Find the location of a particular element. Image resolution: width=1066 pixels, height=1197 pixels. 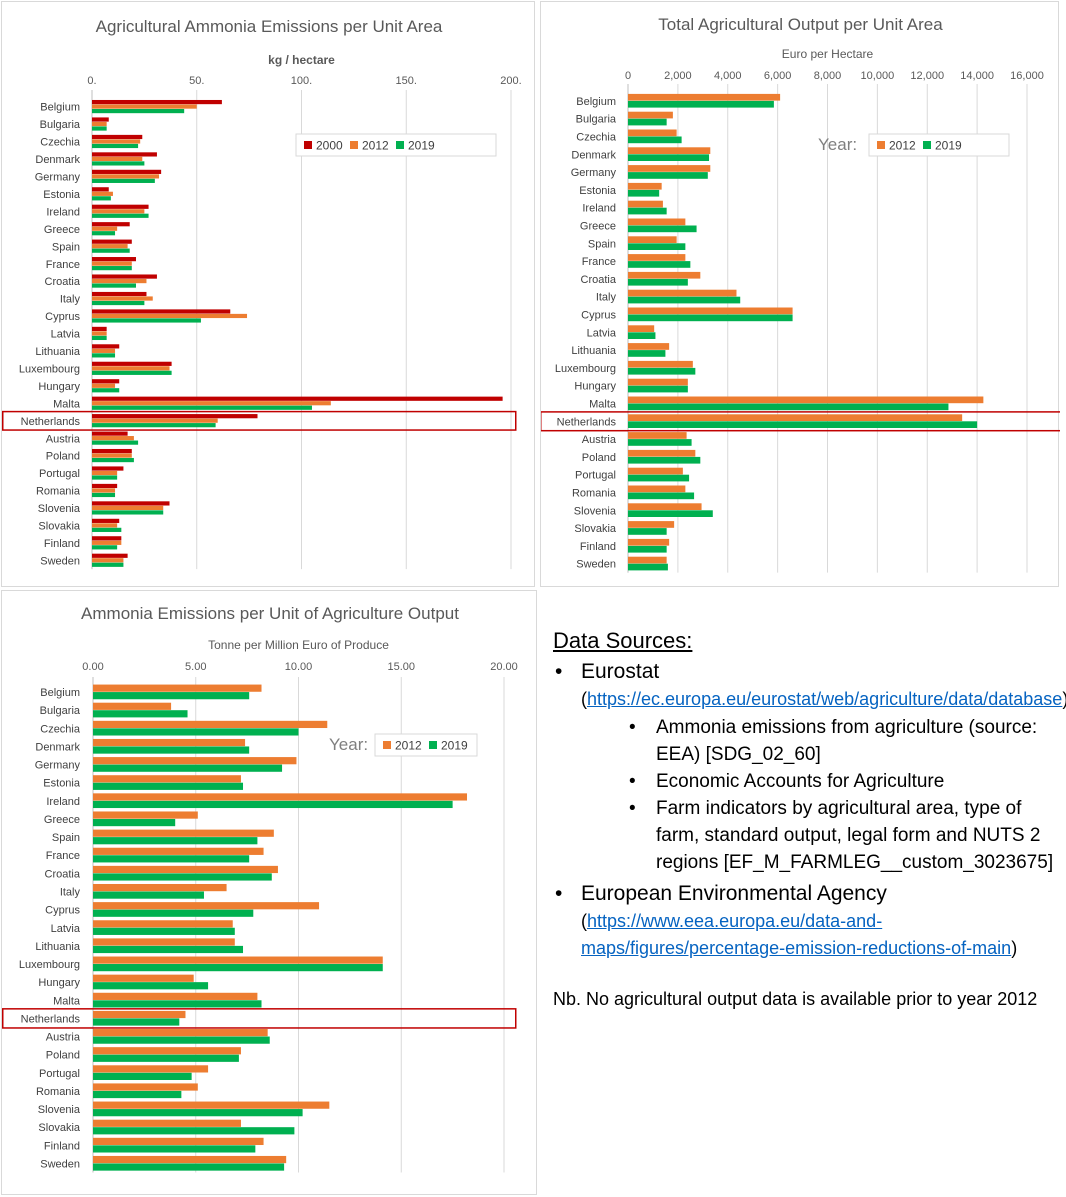

legend-label-2019: 2019 is located at coordinates (421, 146).